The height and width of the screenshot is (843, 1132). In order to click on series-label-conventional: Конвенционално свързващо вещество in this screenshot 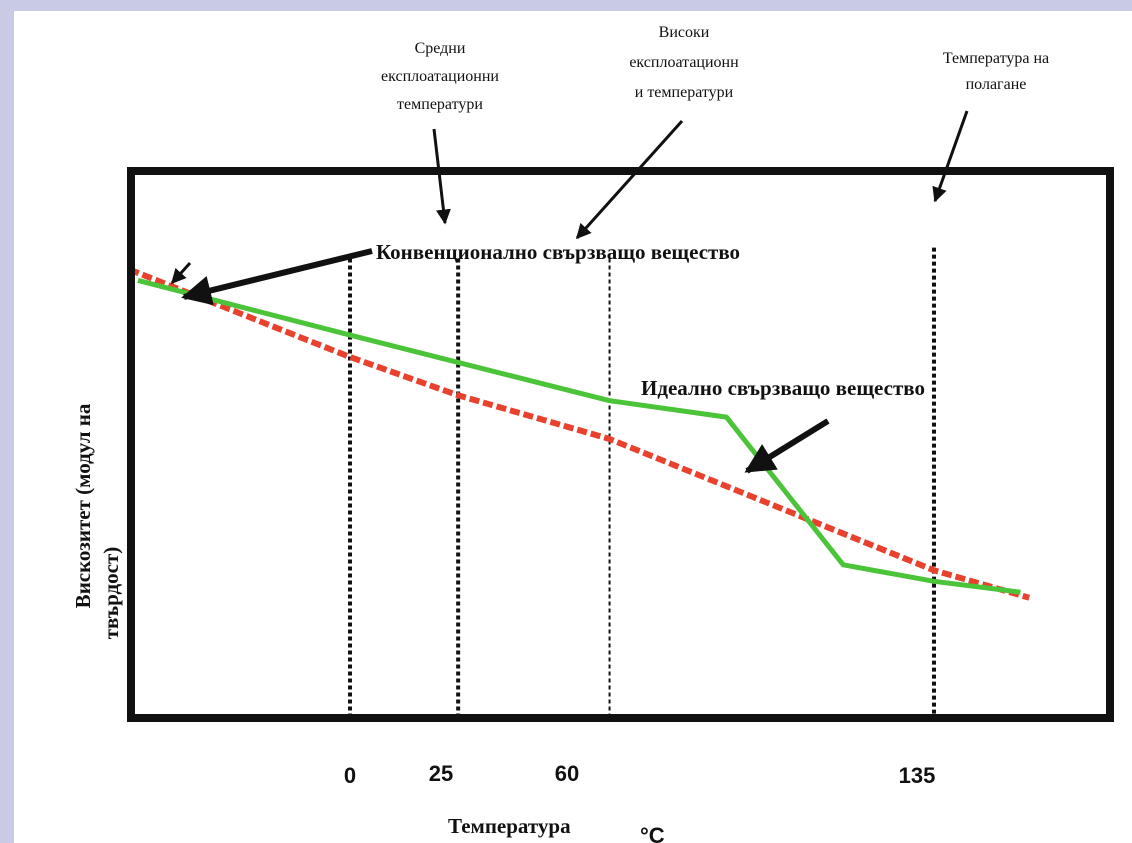, I will do `click(455, 273)`.